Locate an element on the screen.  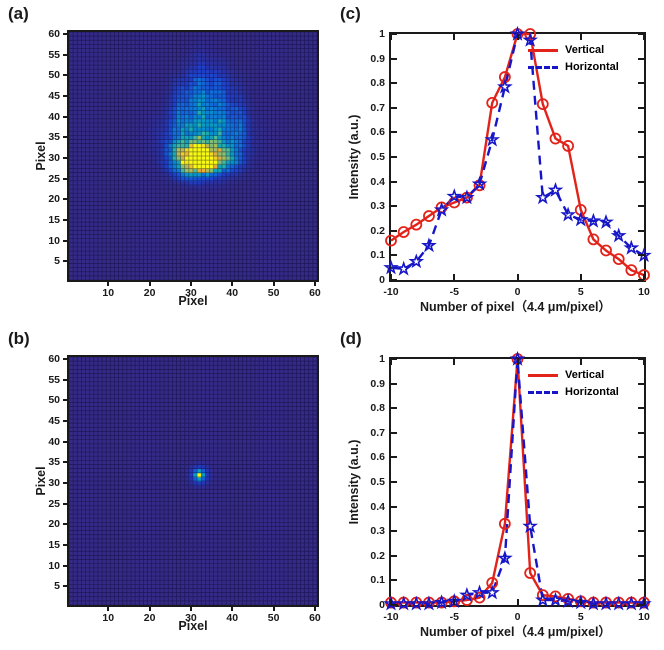
panel-a-label: (a) is located at coordinates (18, 13).